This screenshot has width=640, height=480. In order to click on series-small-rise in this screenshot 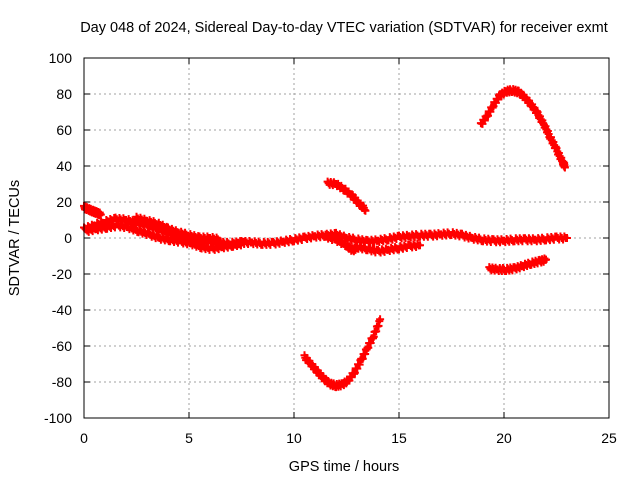, I will do `click(517, 264)`.